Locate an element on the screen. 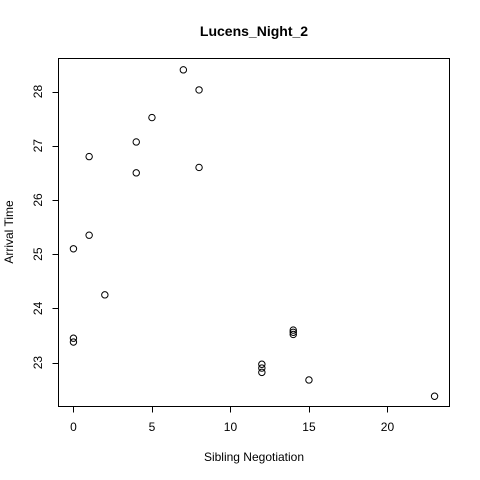 This screenshot has height=480, width=480. x-tick-label: 15 is located at coordinates (309, 427).